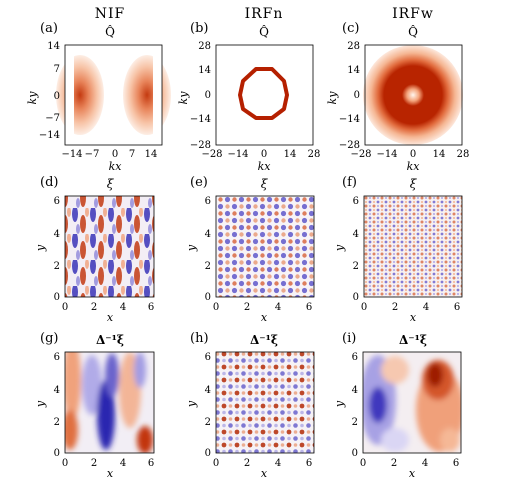 This screenshot has width=509, height=502. What do you see at coordinates (111, 184) in the screenshot?
I see `panel-d-quantity: ξ` at bounding box center [111, 184].